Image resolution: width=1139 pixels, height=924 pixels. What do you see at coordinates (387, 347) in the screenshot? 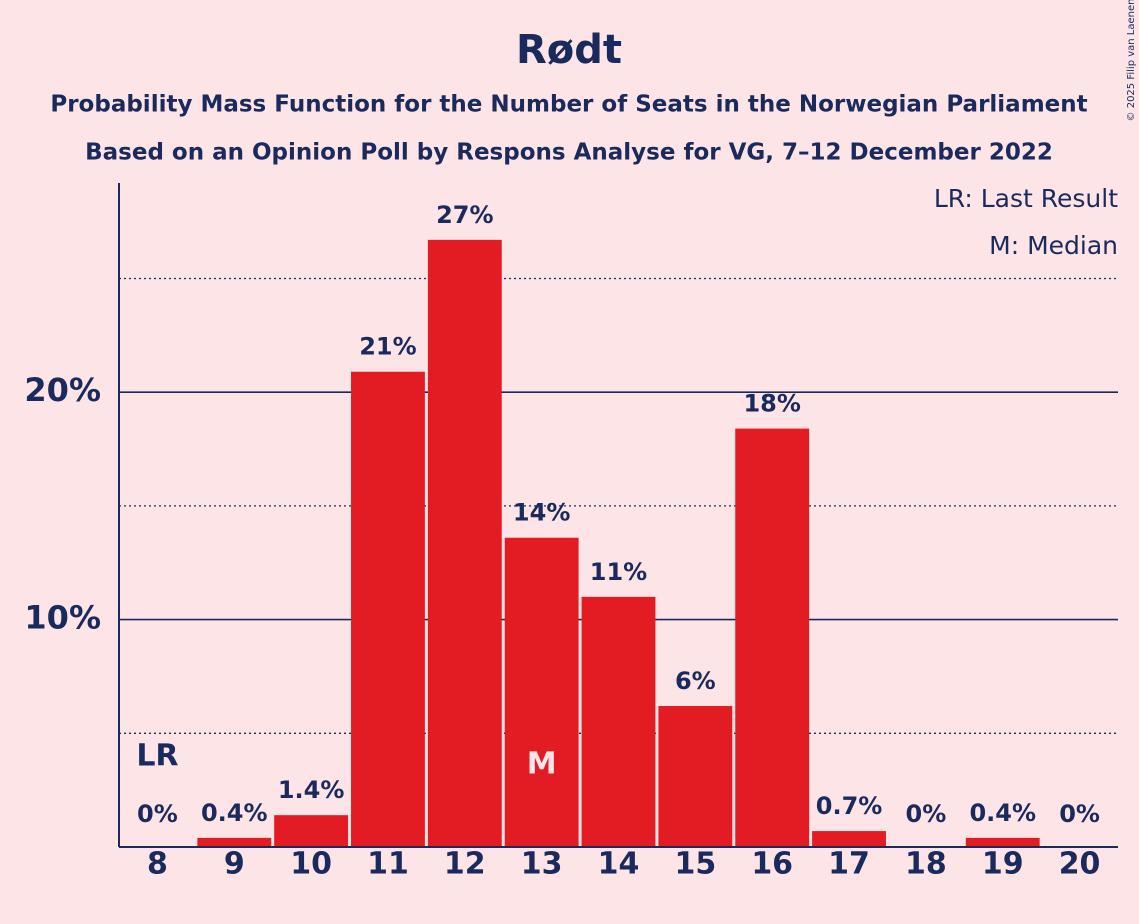
I see `data-label: 21%` at bounding box center [387, 347].